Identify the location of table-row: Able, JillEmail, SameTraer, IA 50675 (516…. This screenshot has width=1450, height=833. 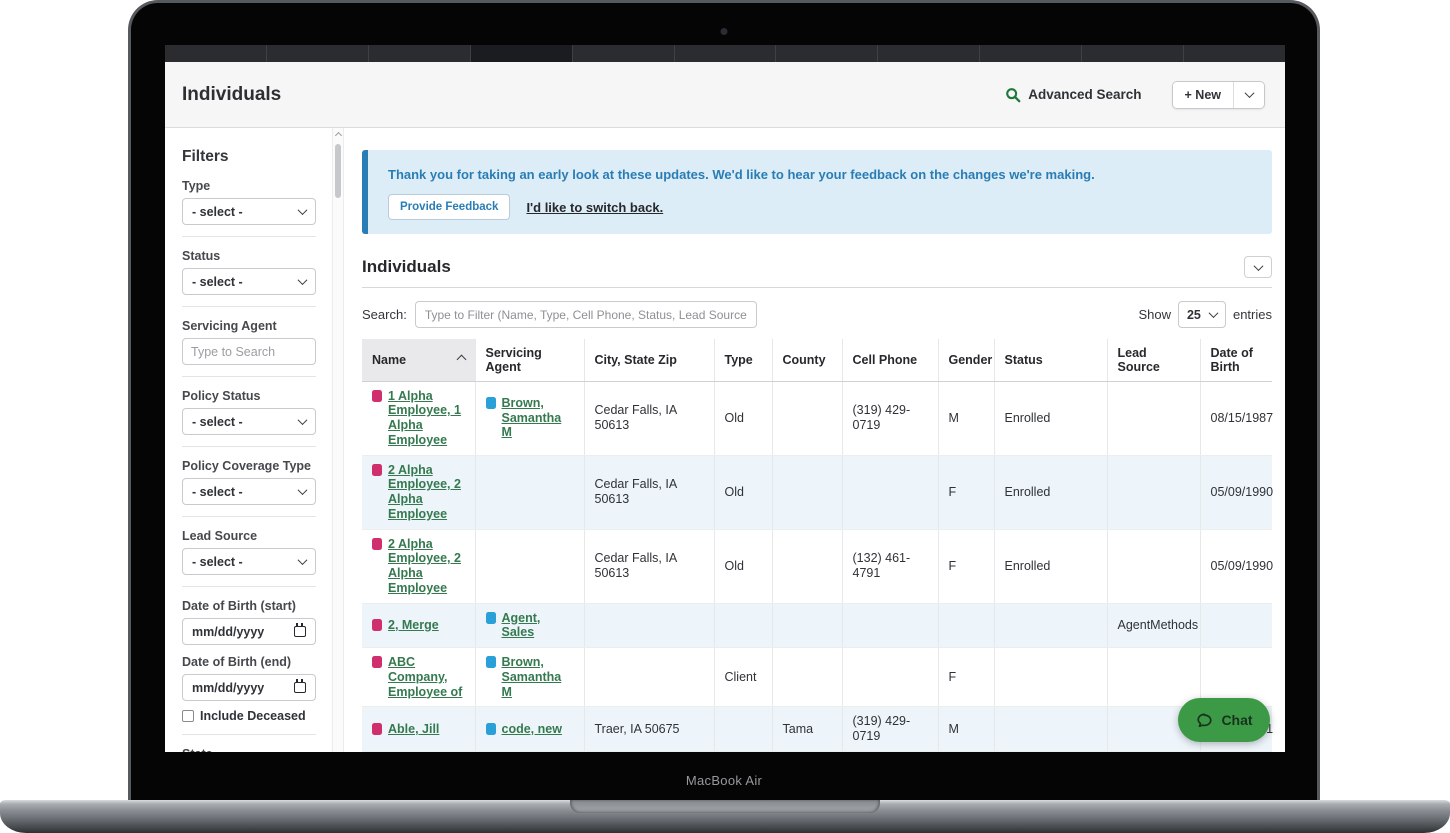
(817, 751).